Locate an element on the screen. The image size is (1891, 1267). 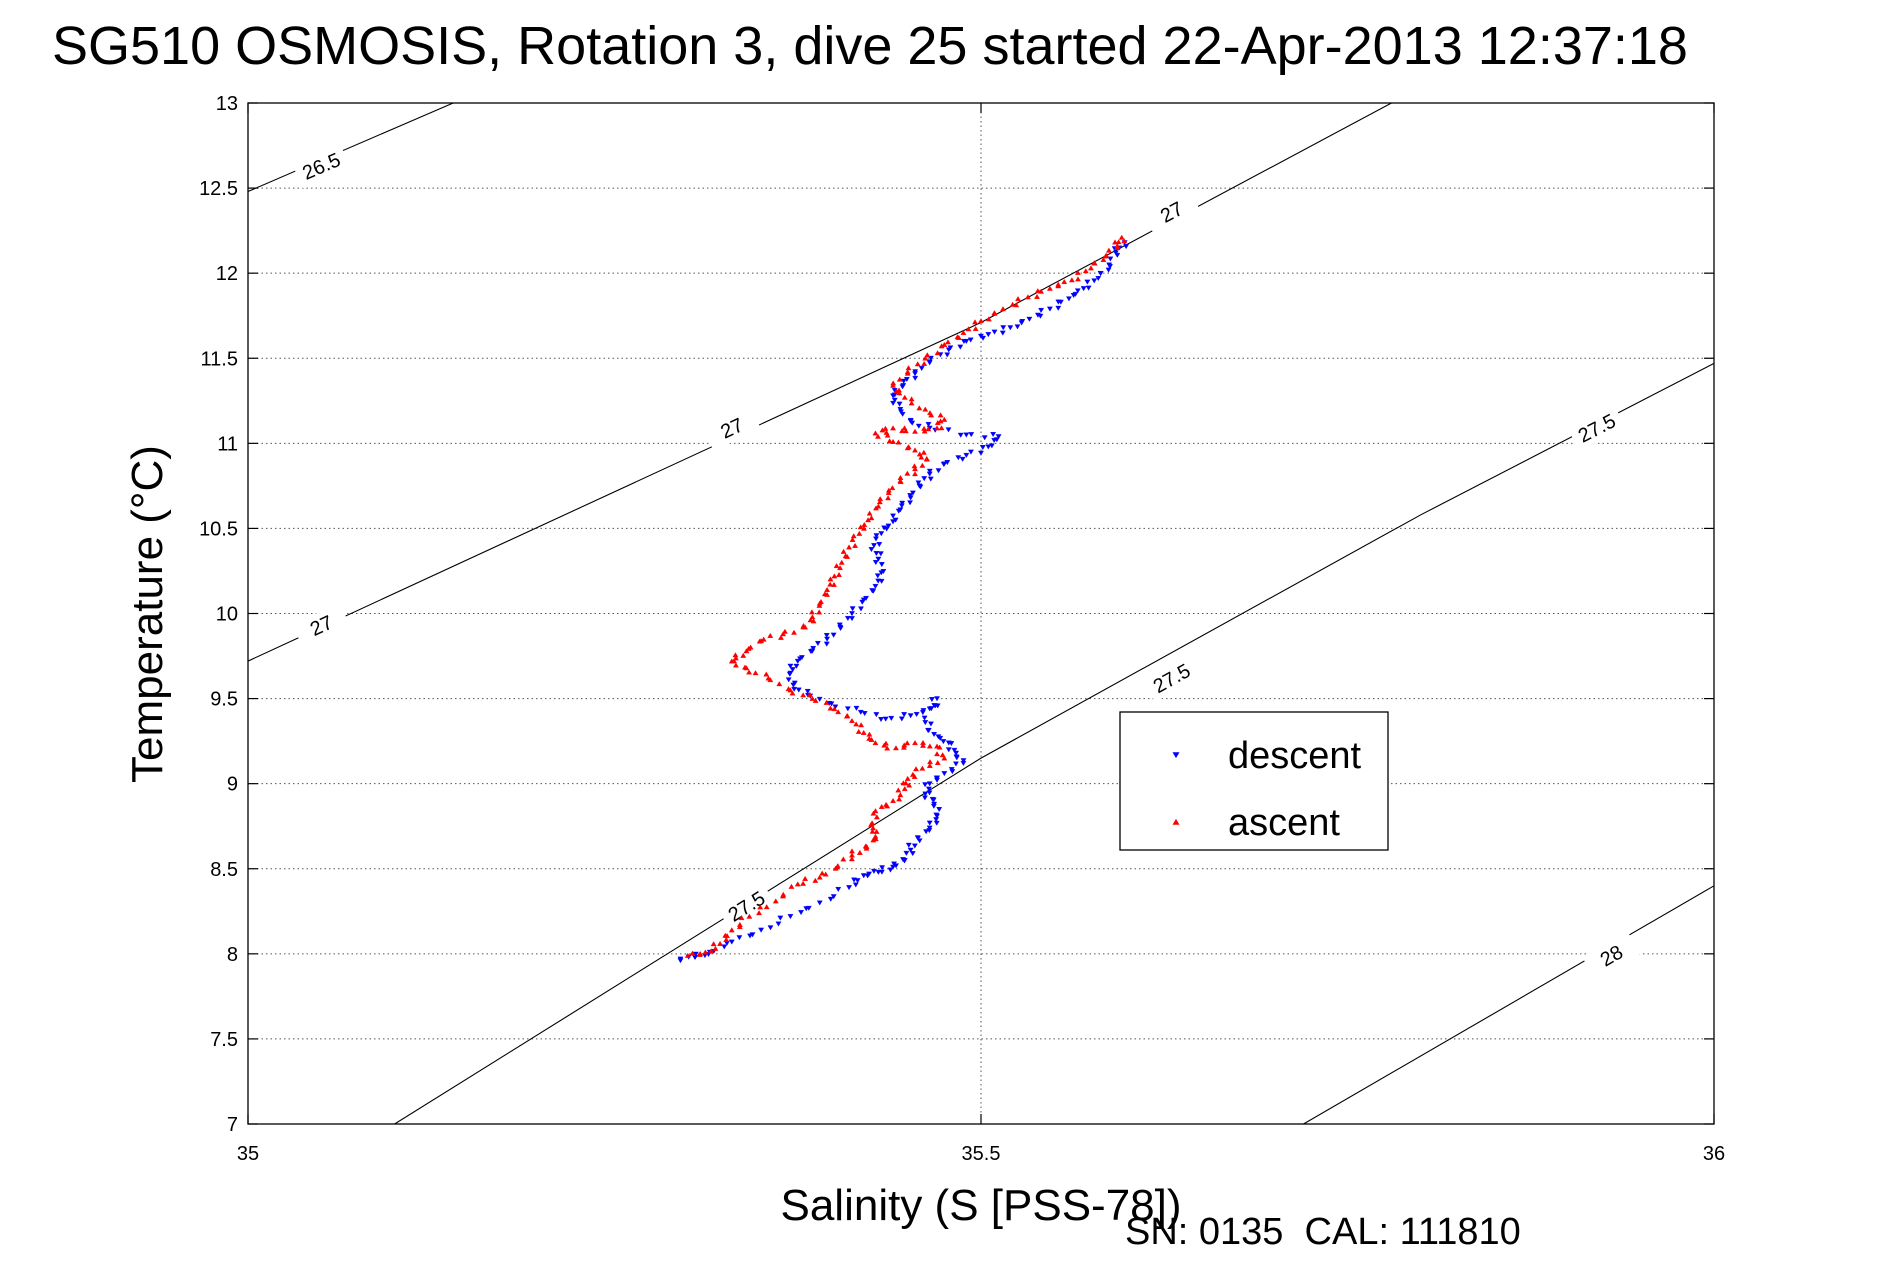
contour-label-background is located at coordinates (1171, 678).